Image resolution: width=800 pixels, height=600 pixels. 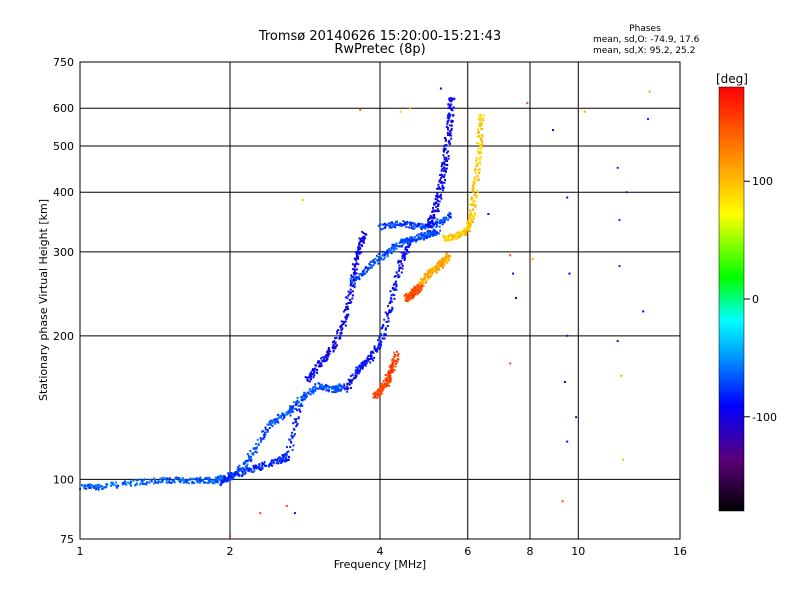 I want to click on colorbar-tick-label: -100, so click(x=764, y=417).